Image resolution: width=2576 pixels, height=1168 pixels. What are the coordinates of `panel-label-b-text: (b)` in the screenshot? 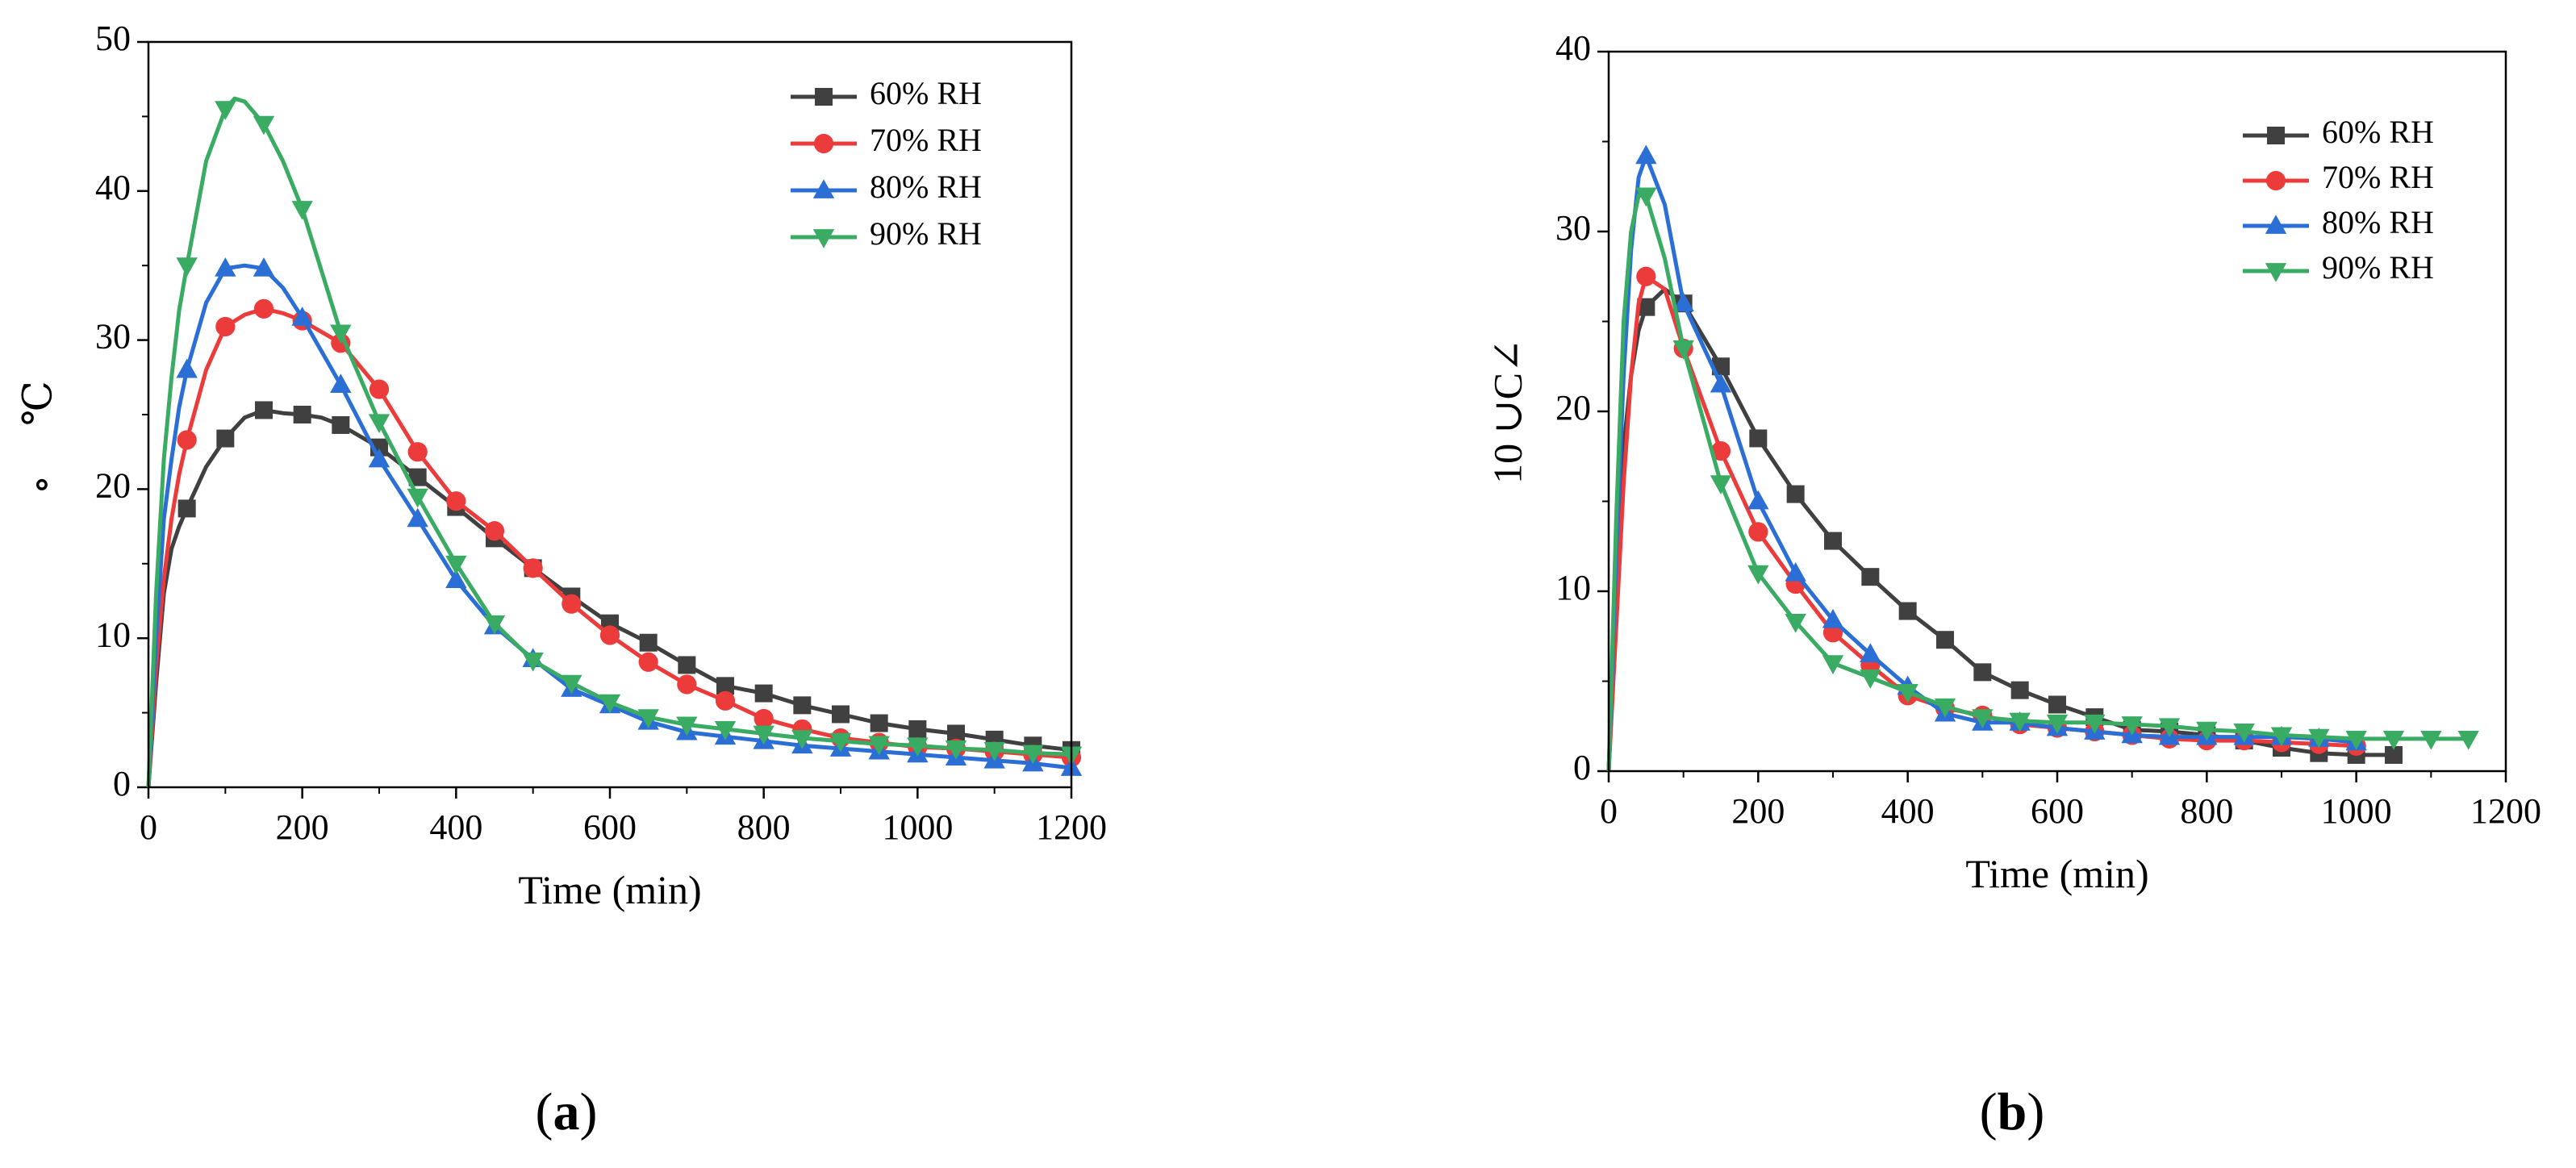 It's located at (2012, 1111).